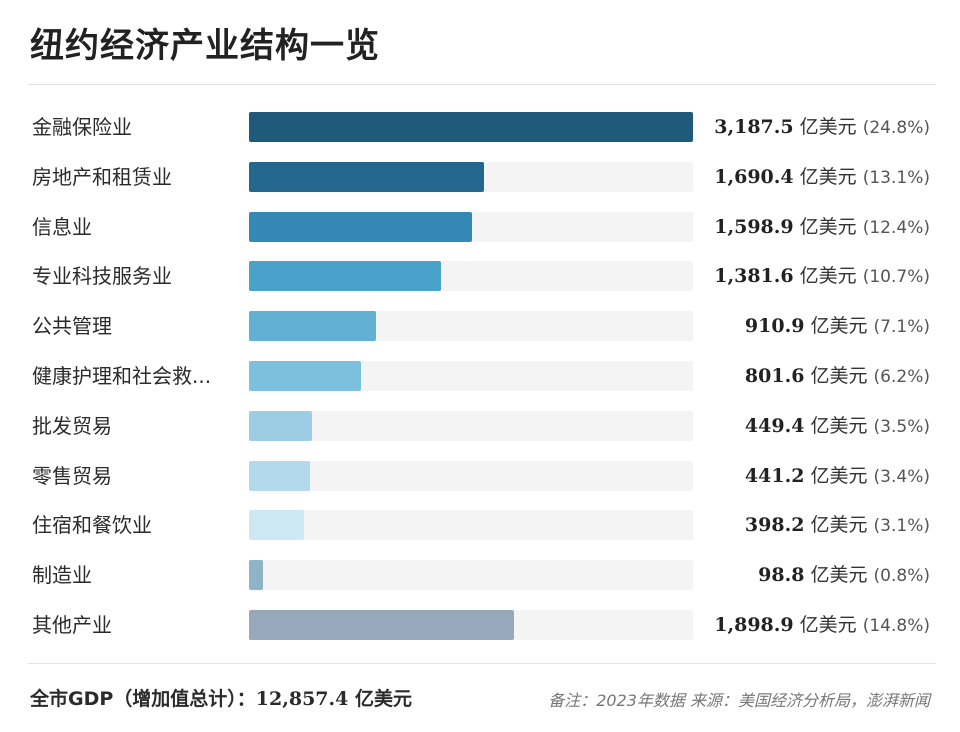  What do you see at coordinates (896, 277) in the screenshot?
I see `value-percent: (10.7%)` at bounding box center [896, 277].